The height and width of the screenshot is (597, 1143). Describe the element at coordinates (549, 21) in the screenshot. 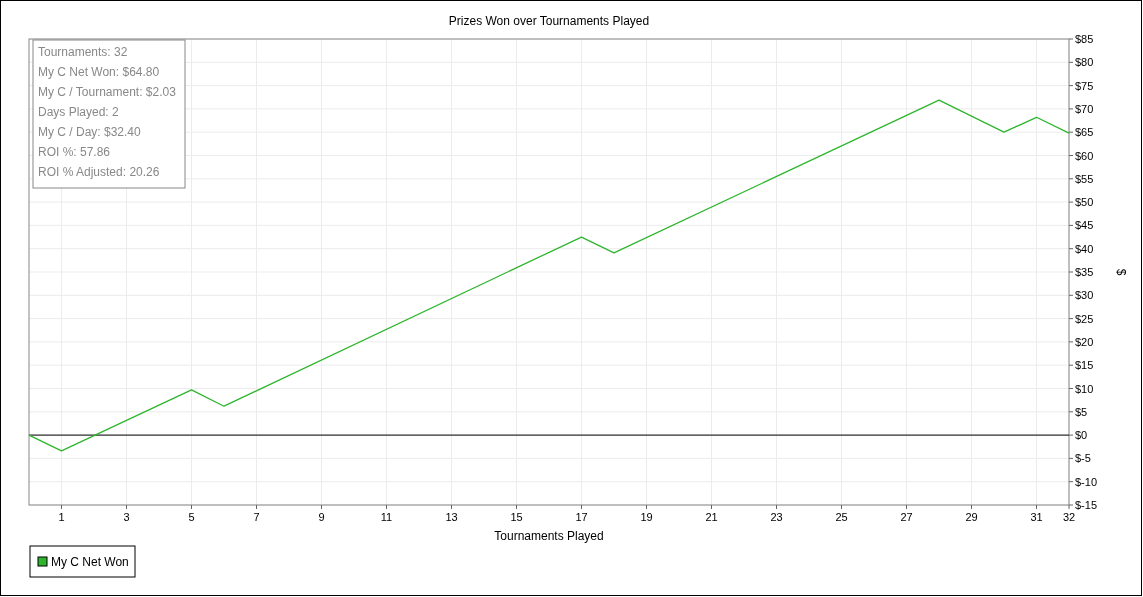

I see `chart-title: Prizes Won over Tournaments Played` at that location.